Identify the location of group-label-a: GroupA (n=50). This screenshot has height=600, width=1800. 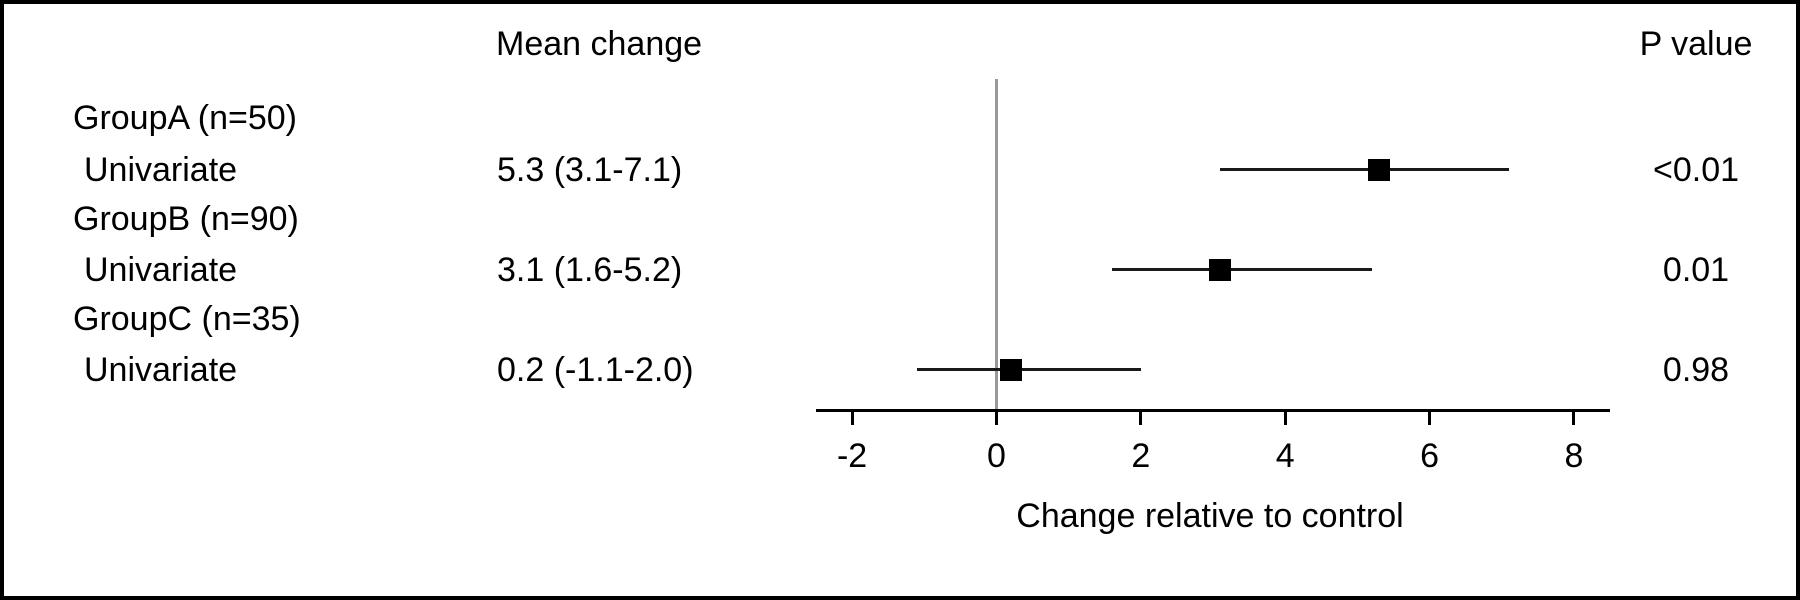
(185, 118).